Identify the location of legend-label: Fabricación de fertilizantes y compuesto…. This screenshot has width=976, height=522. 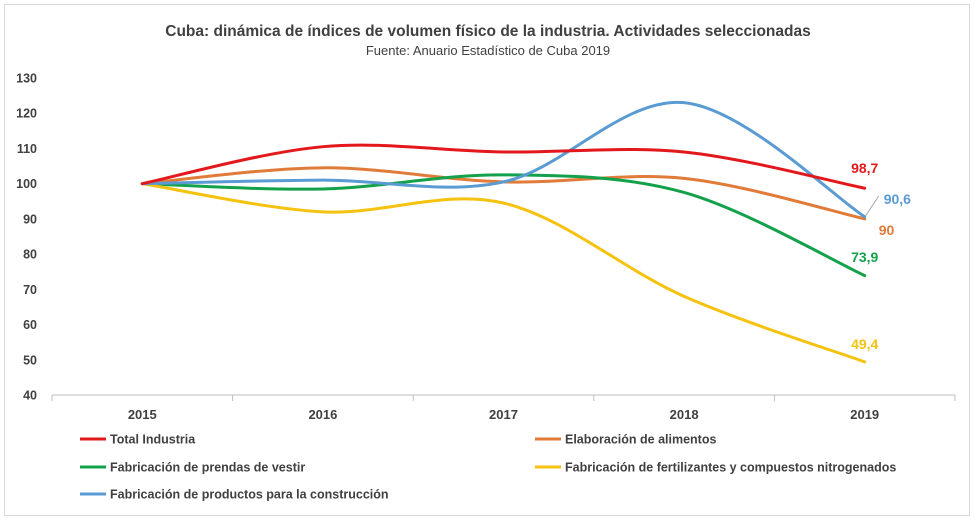
(730, 468).